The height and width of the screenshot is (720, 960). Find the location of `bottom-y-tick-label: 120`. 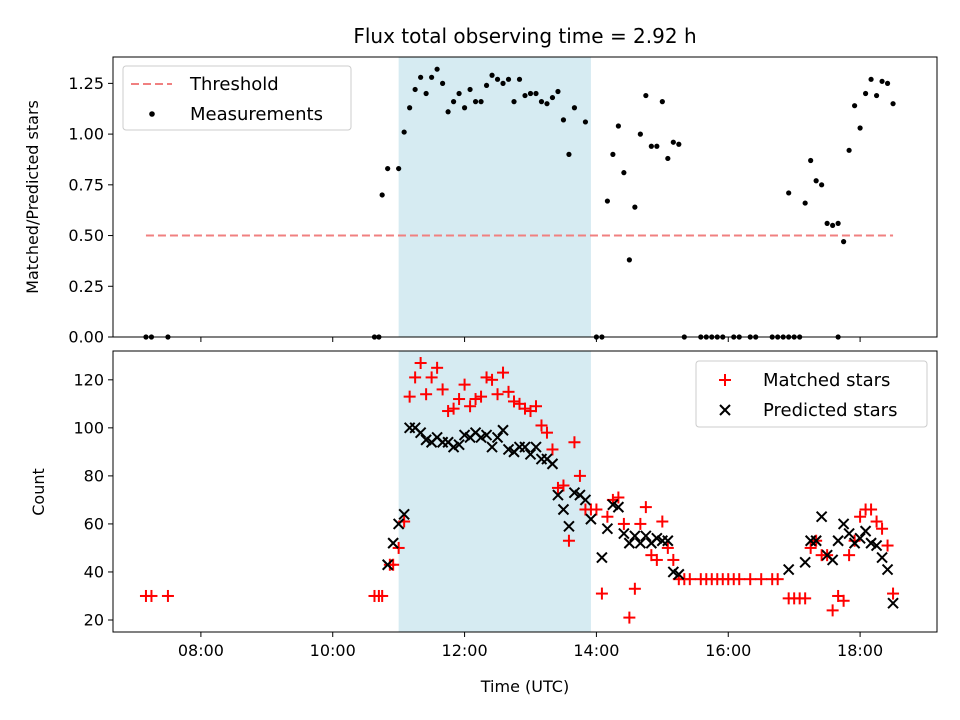

bottom-y-tick-label: 120 is located at coordinates (88, 379).